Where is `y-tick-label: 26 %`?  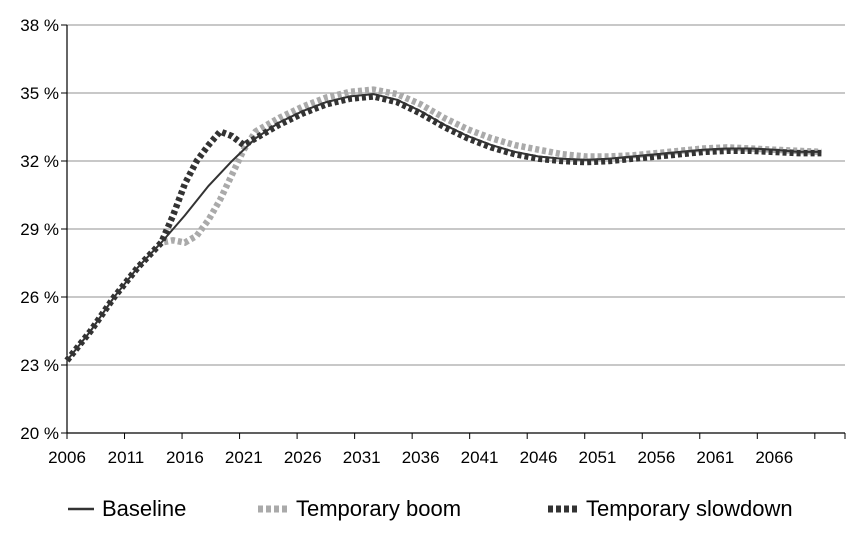 y-tick-label: 26 % is located at coordinates (39, 297).